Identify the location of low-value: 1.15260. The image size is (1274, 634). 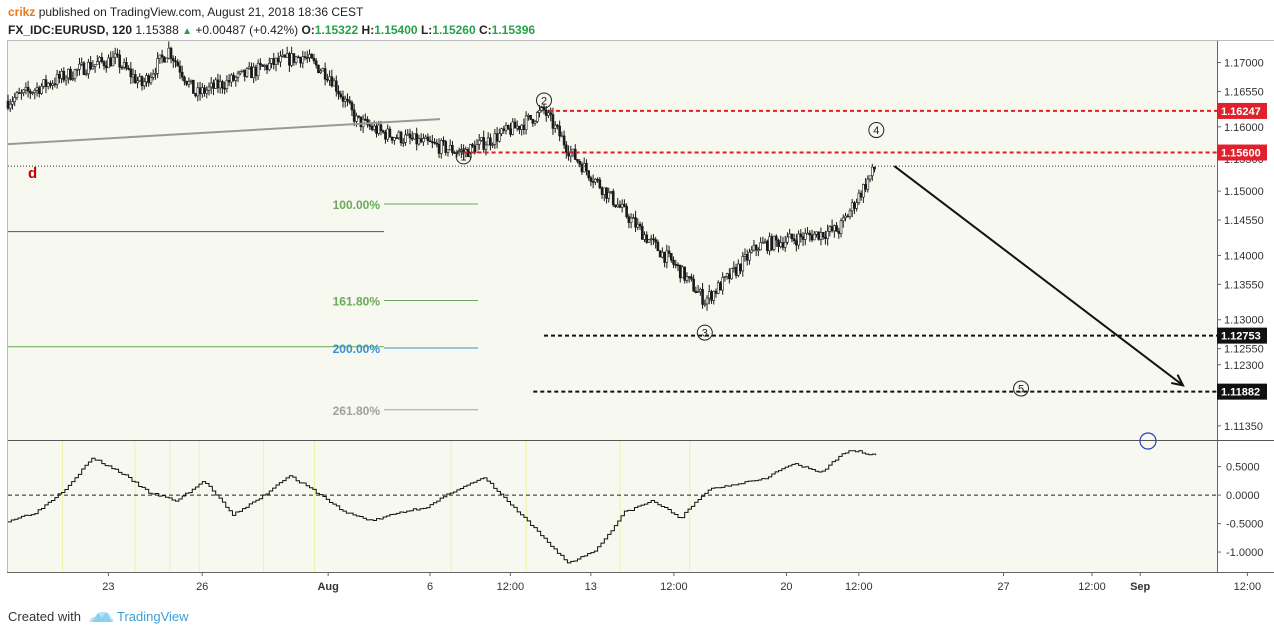
(454, 30).